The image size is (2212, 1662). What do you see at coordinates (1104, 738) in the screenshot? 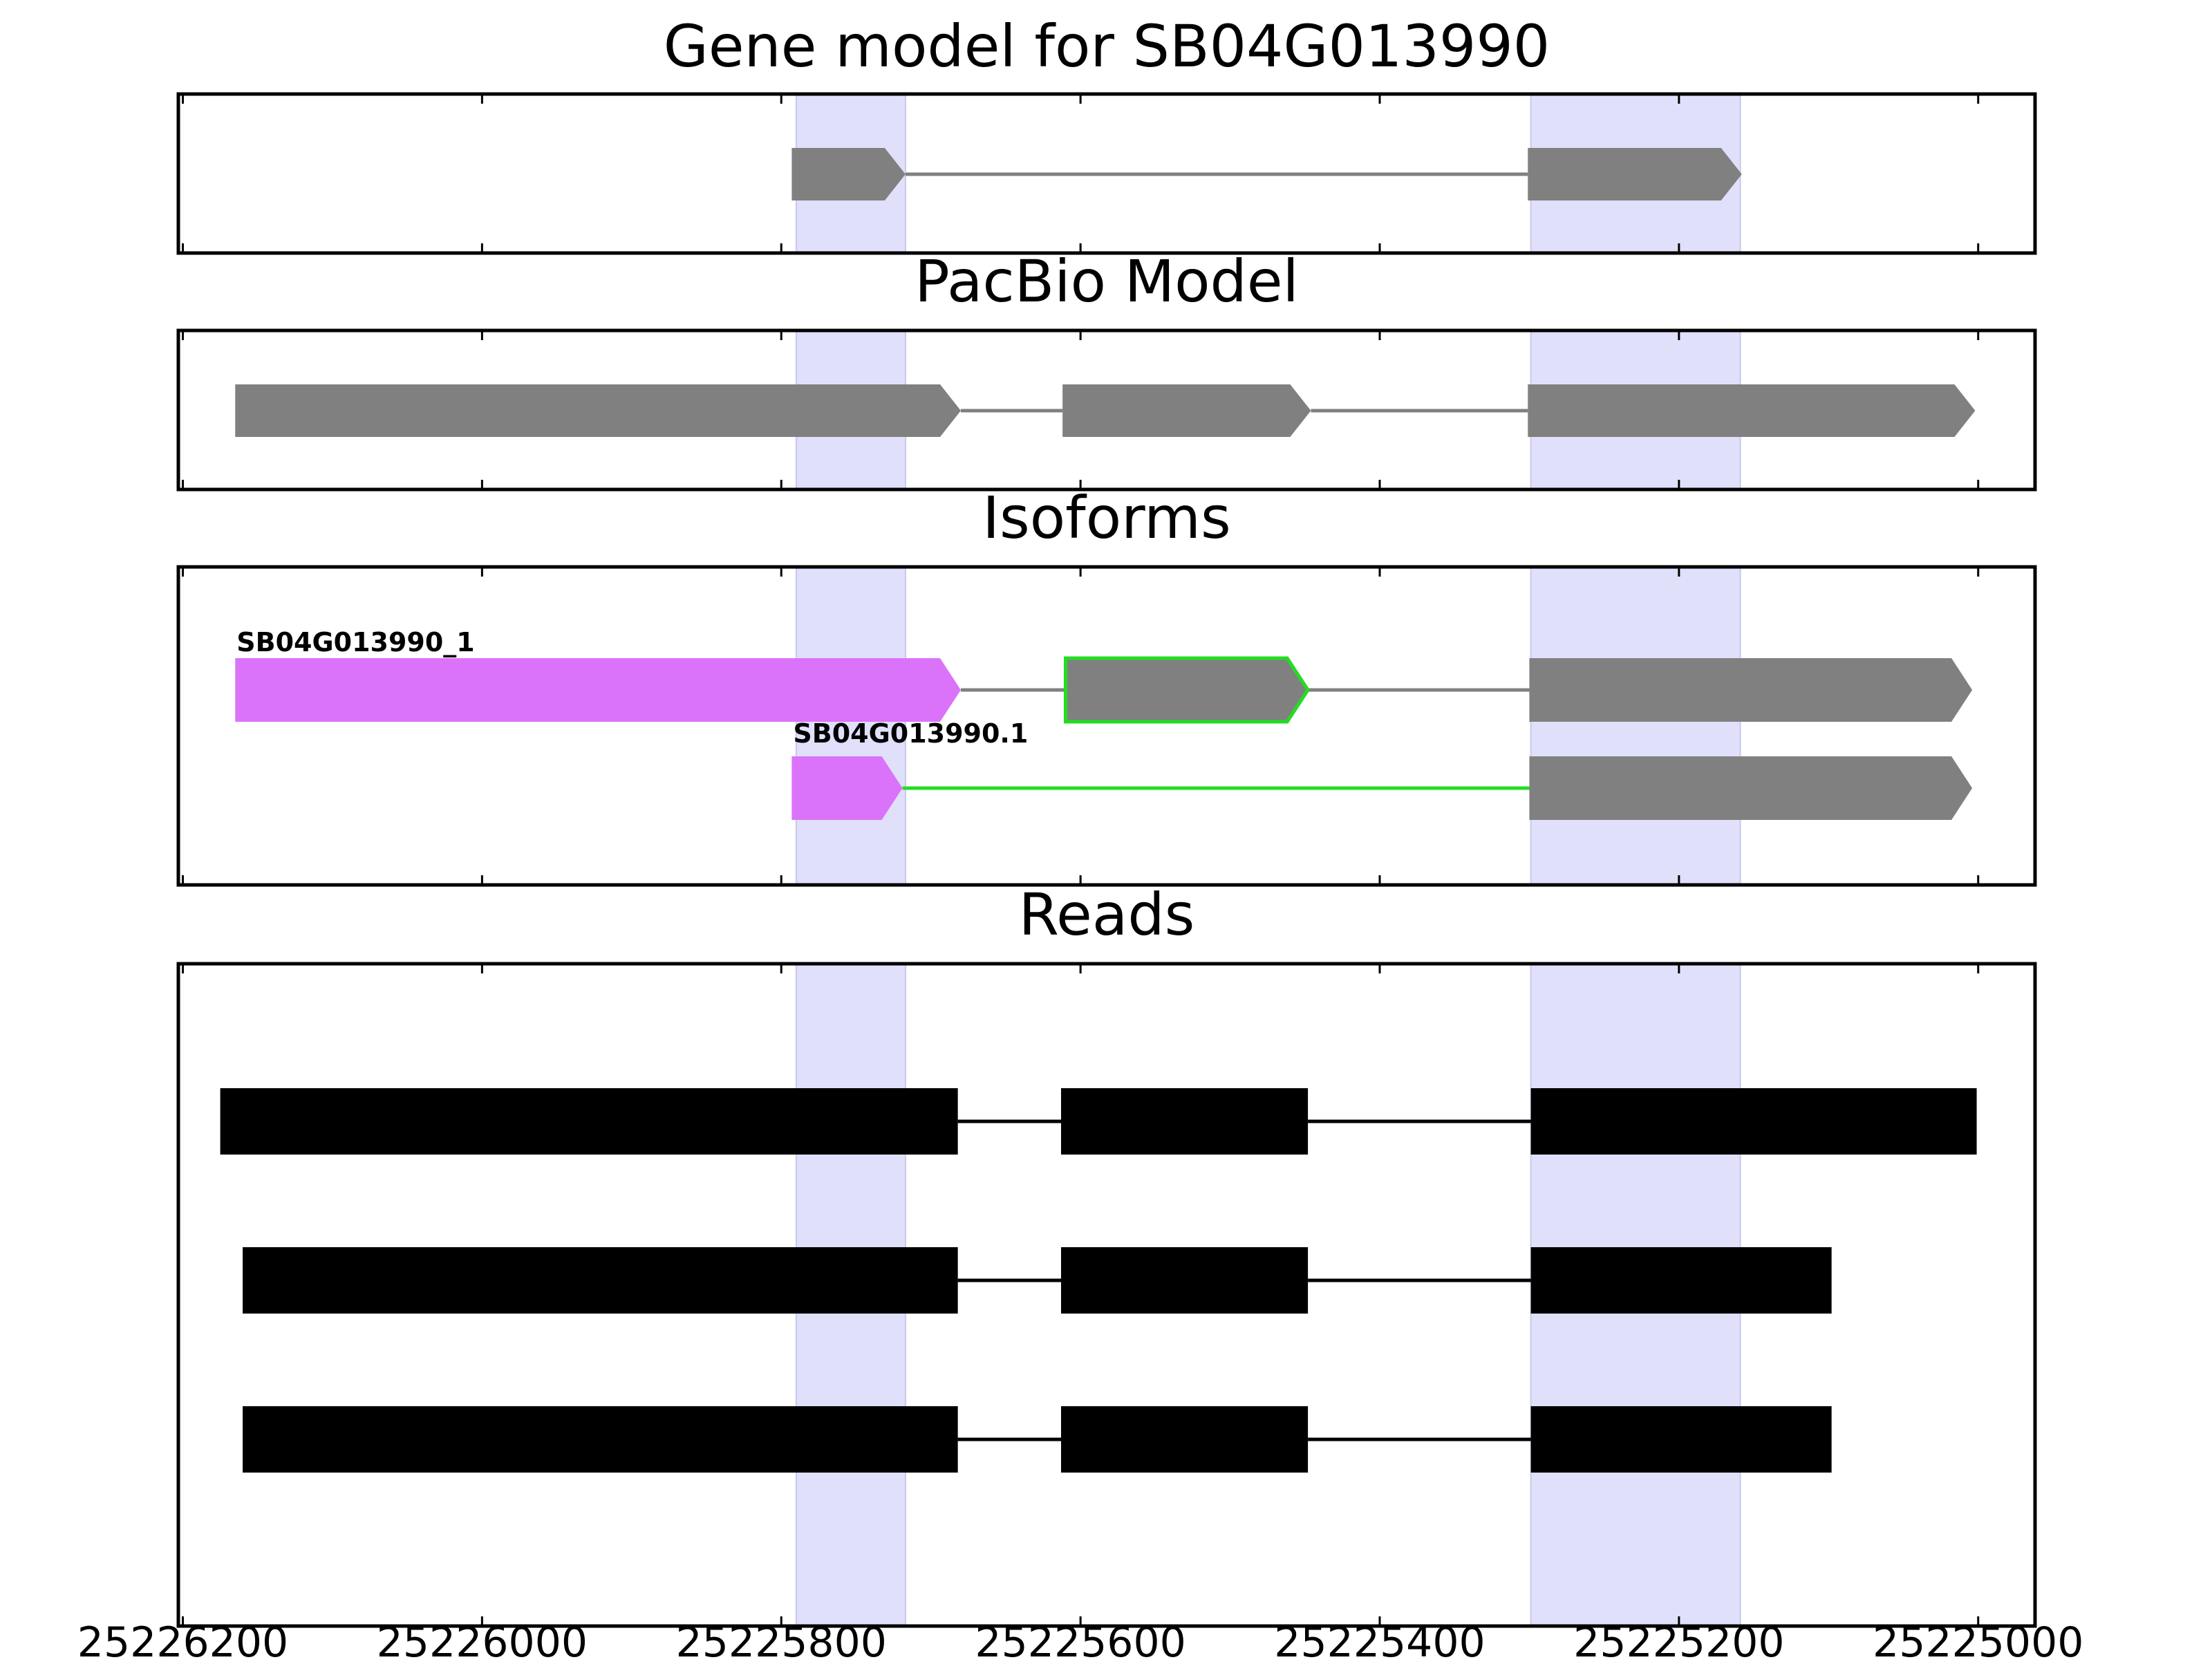
I see `panel-isoforms` at bounding box center [1104, 738].